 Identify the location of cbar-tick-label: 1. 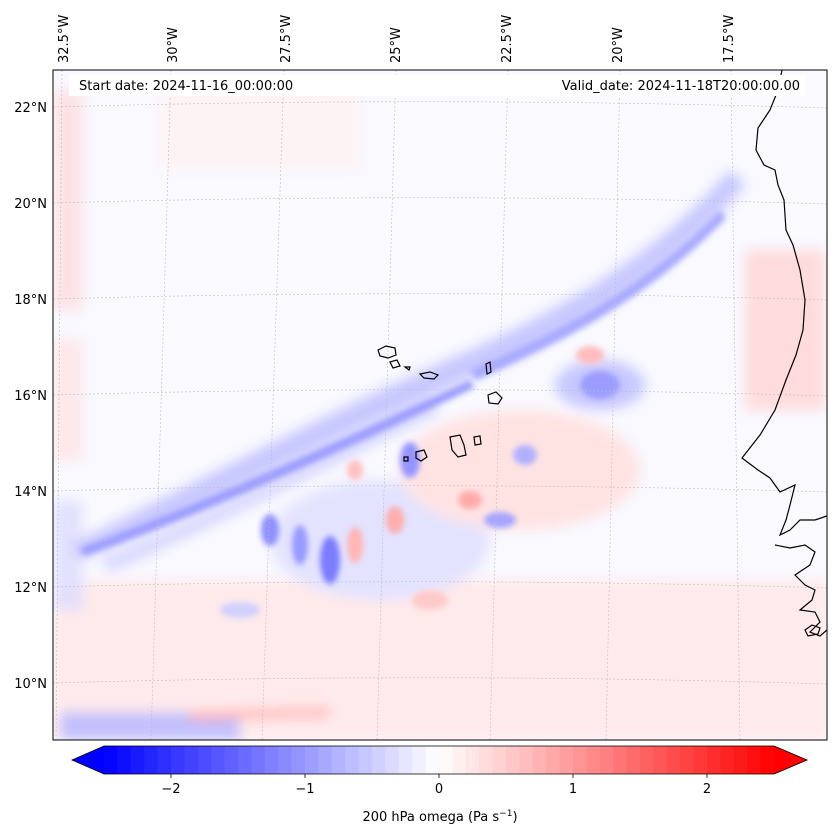
(573, 789).